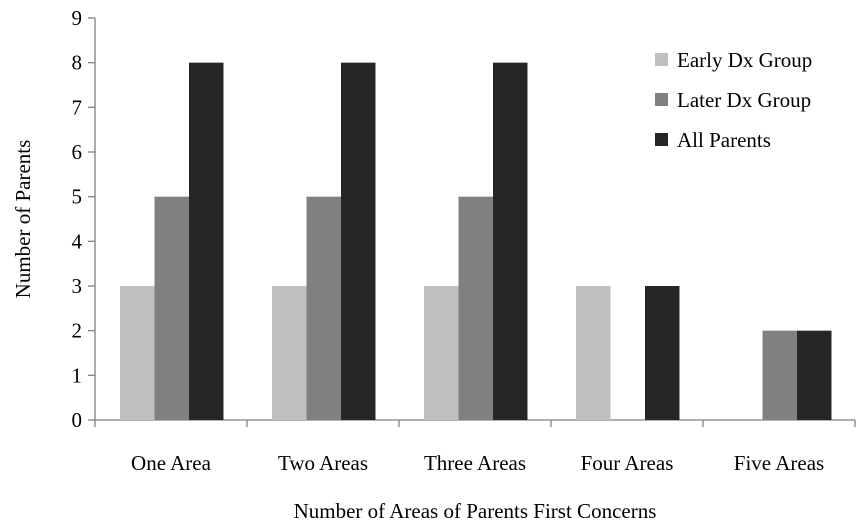 This screenshot has height=529, width=861. I want to click on legend: Early Dx Group Later Dx Group All Parents, so click(733, 100).